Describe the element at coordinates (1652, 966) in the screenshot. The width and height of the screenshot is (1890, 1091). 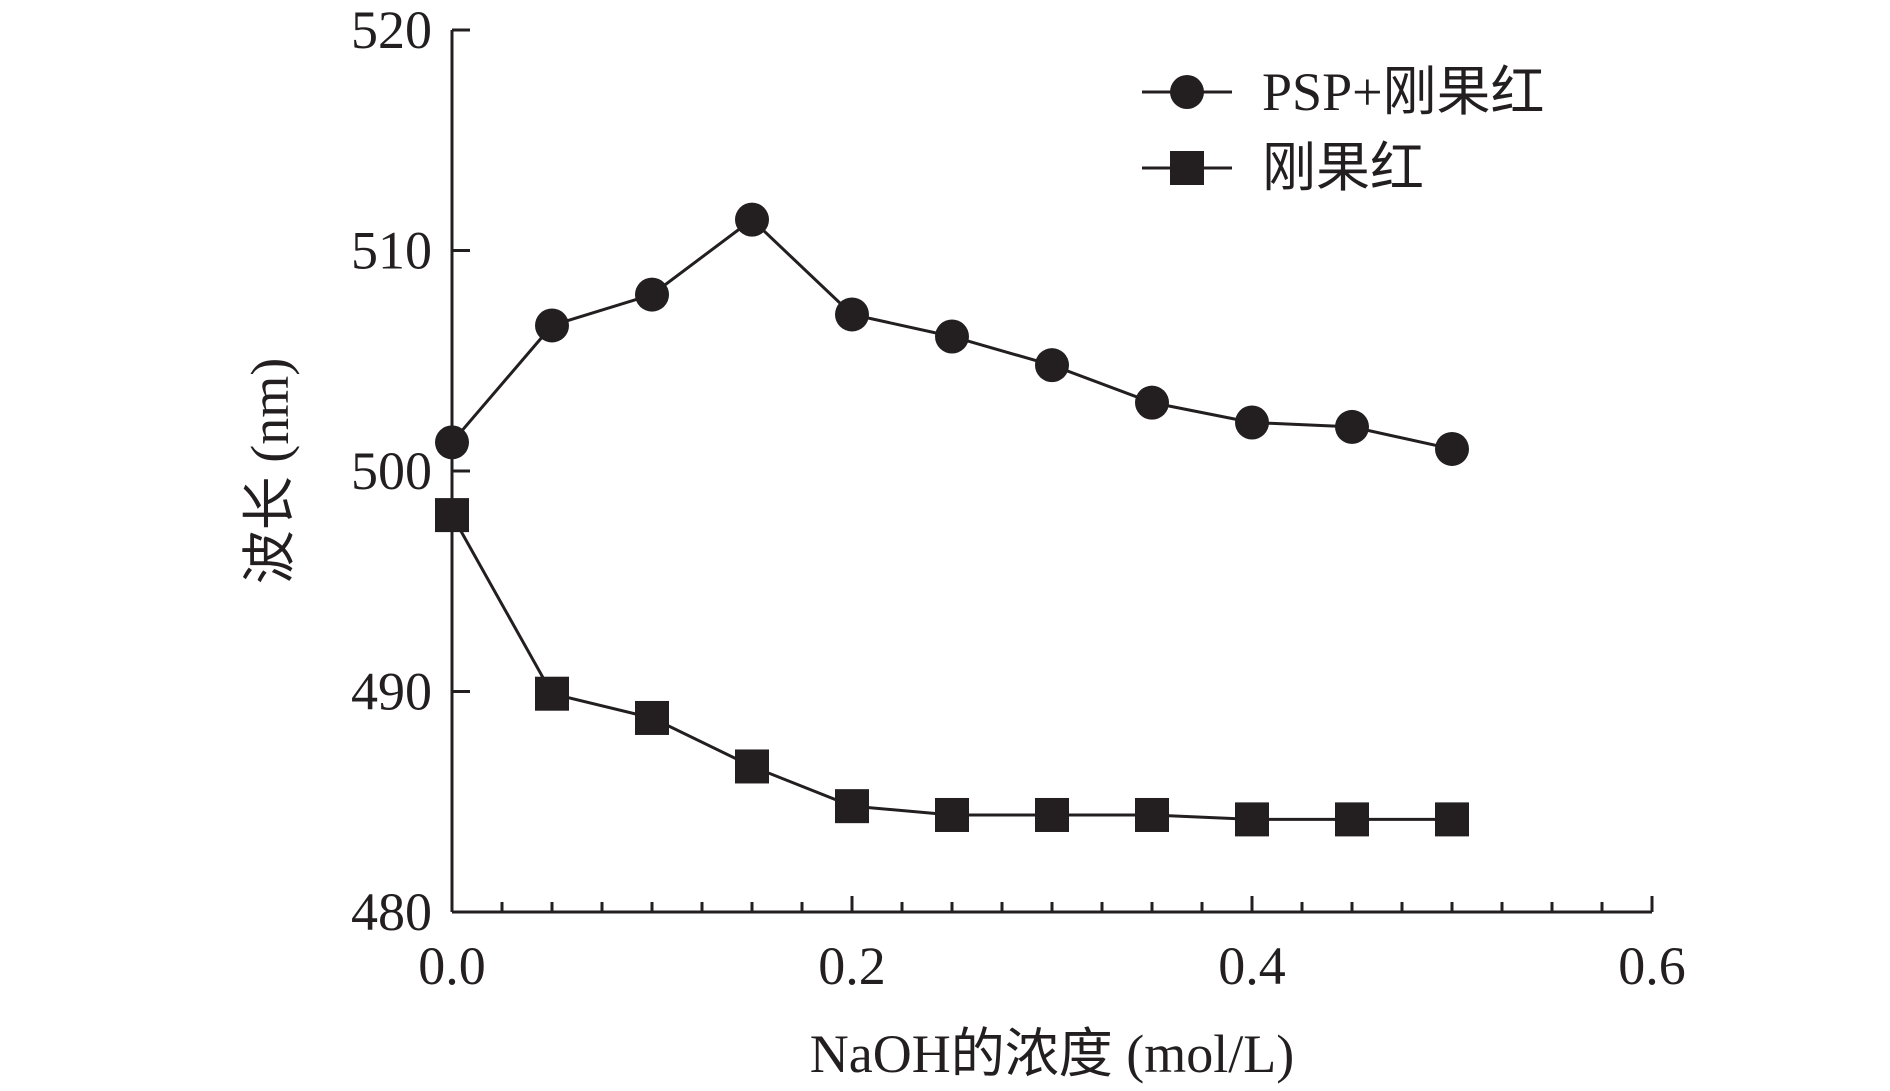
I see `x-tick-label: 0.6` at that location.